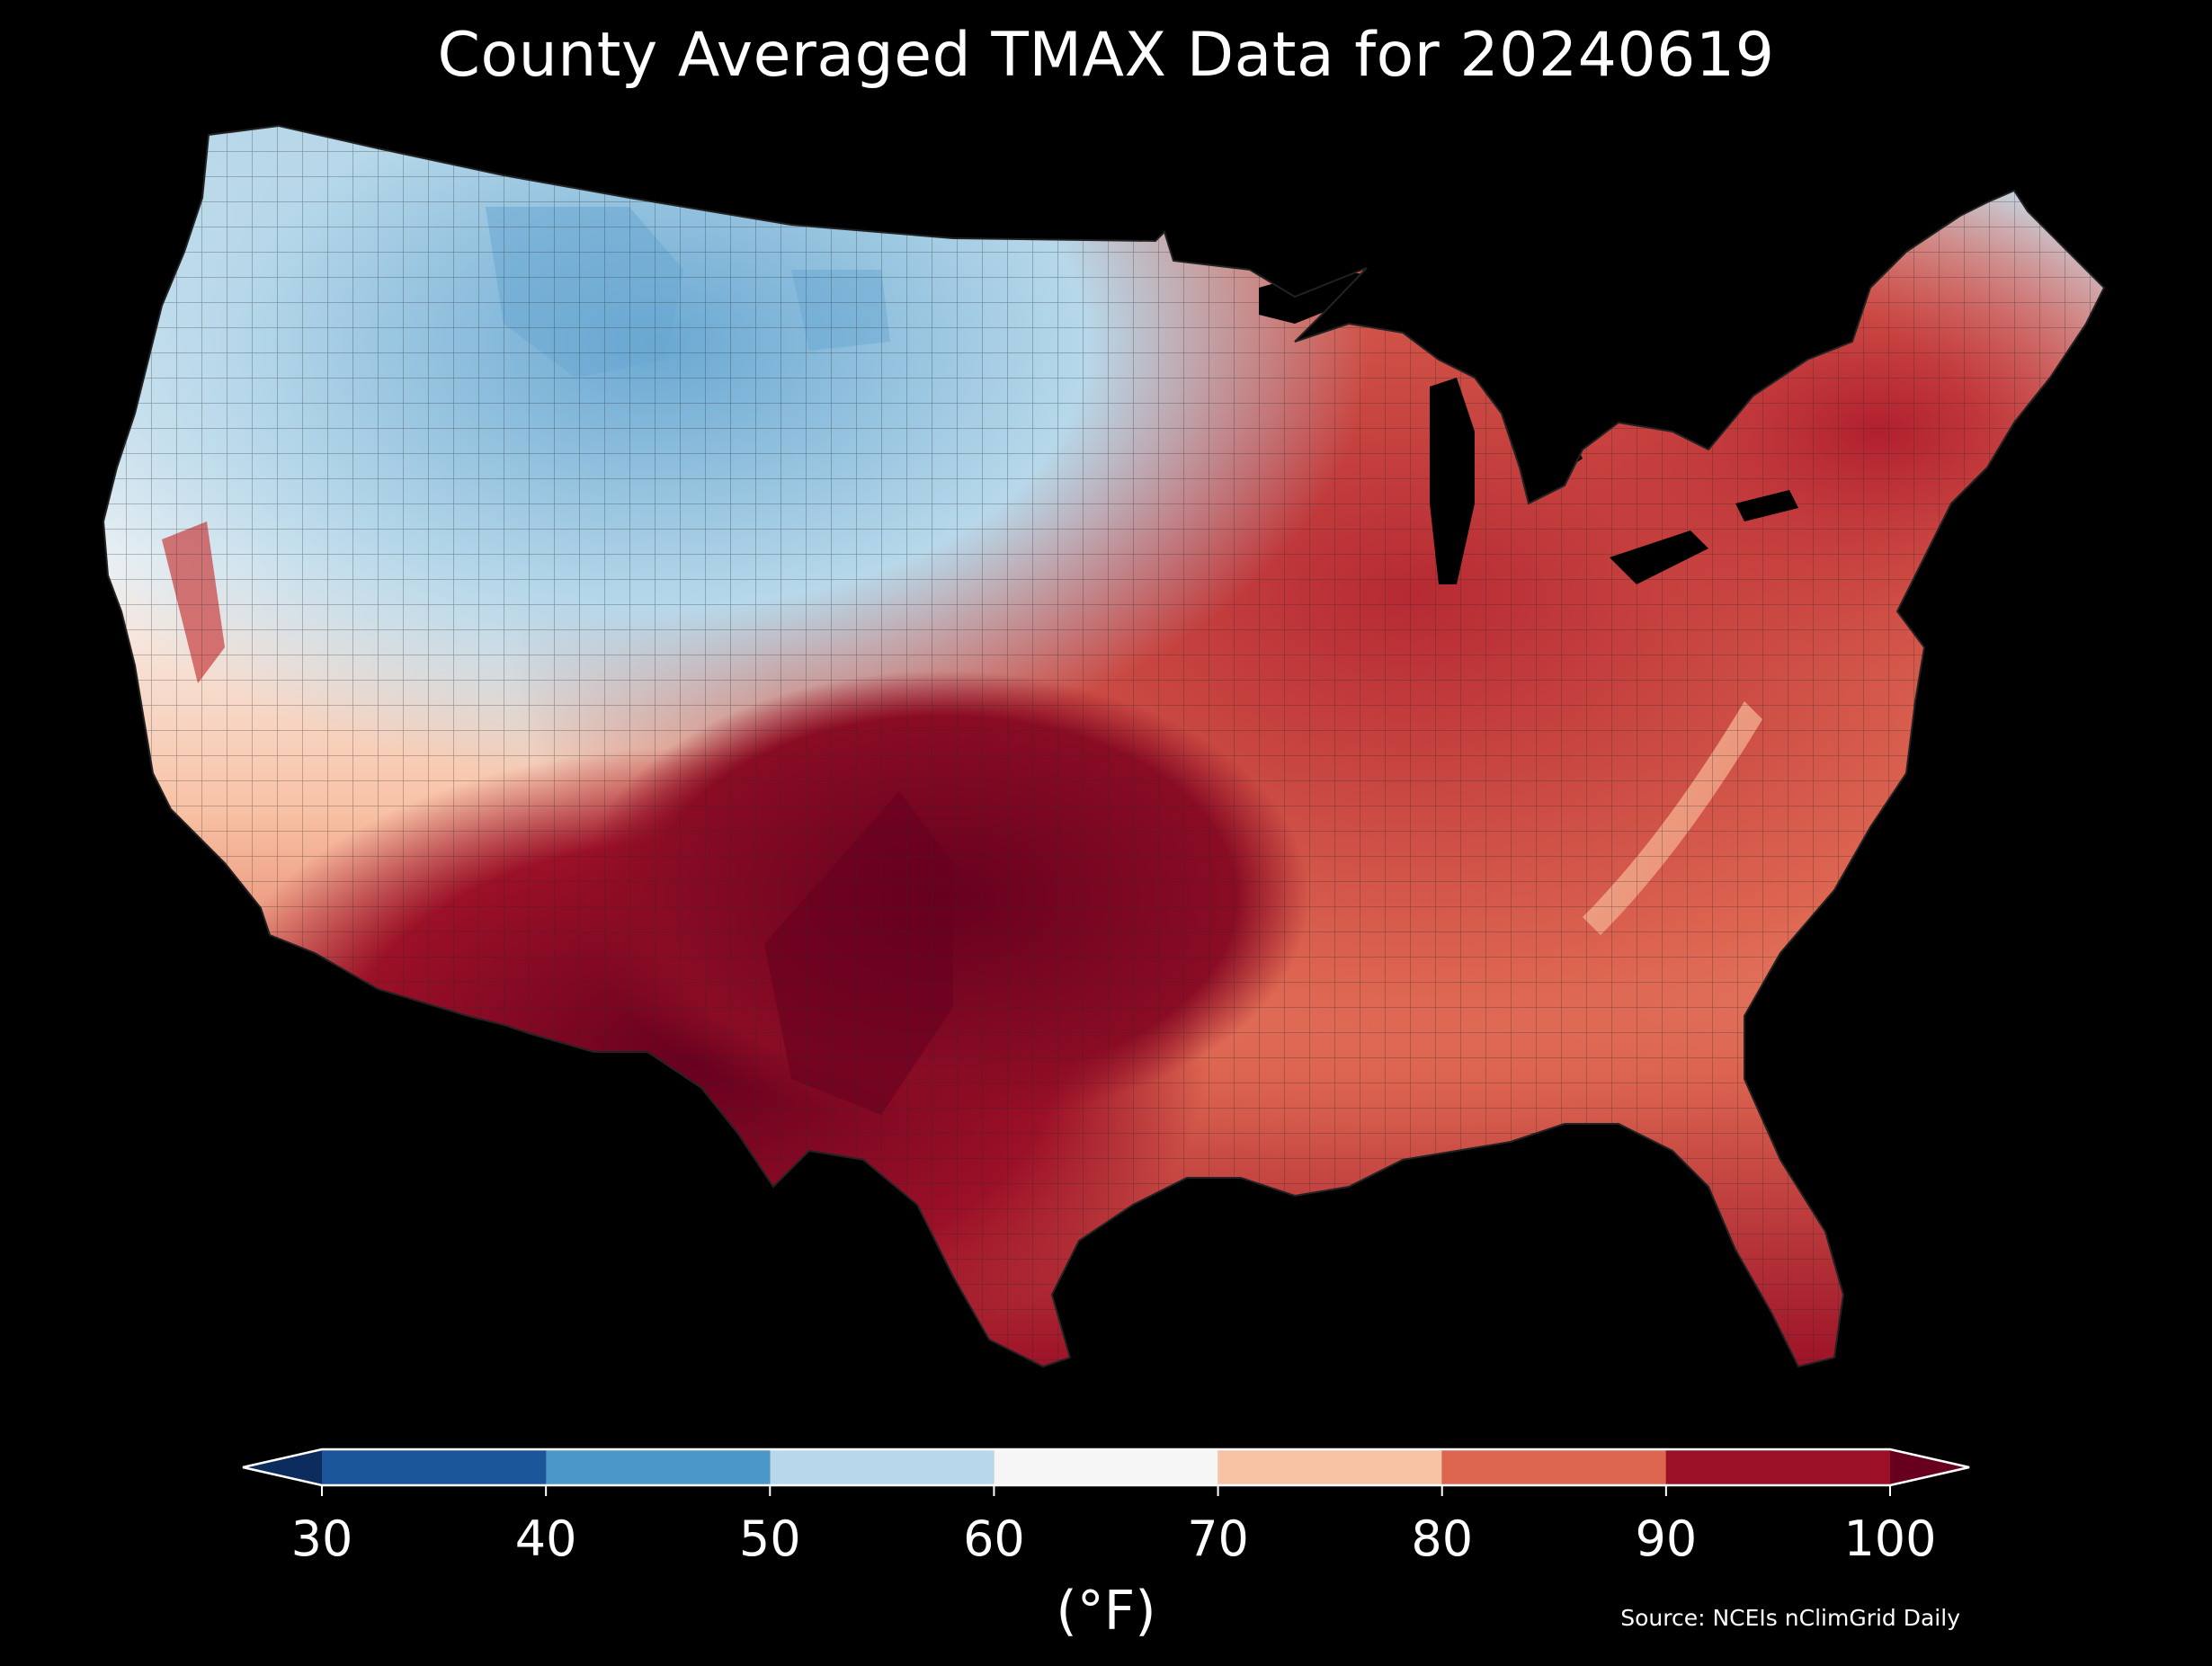 The height and width of the screenshot is (1666, 2212). What do you see at coordinates (1528, 427) in the screenshot?
I see `great-lakes` at bounding box center [1528, 427].